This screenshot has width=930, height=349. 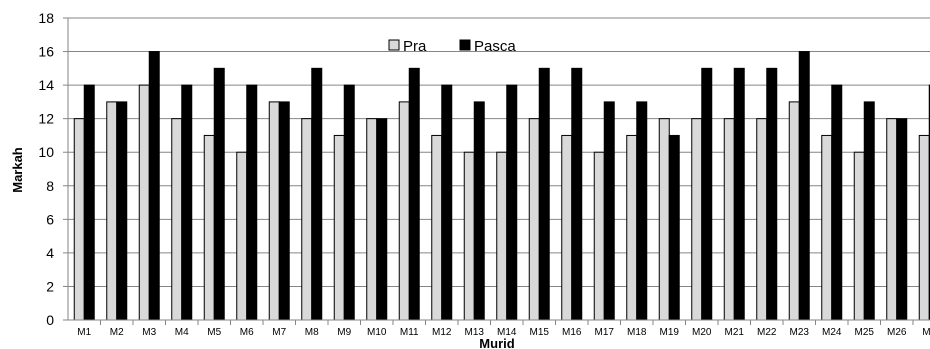 I want to click on bar-pasca-m19, so click(x=674, y=227).